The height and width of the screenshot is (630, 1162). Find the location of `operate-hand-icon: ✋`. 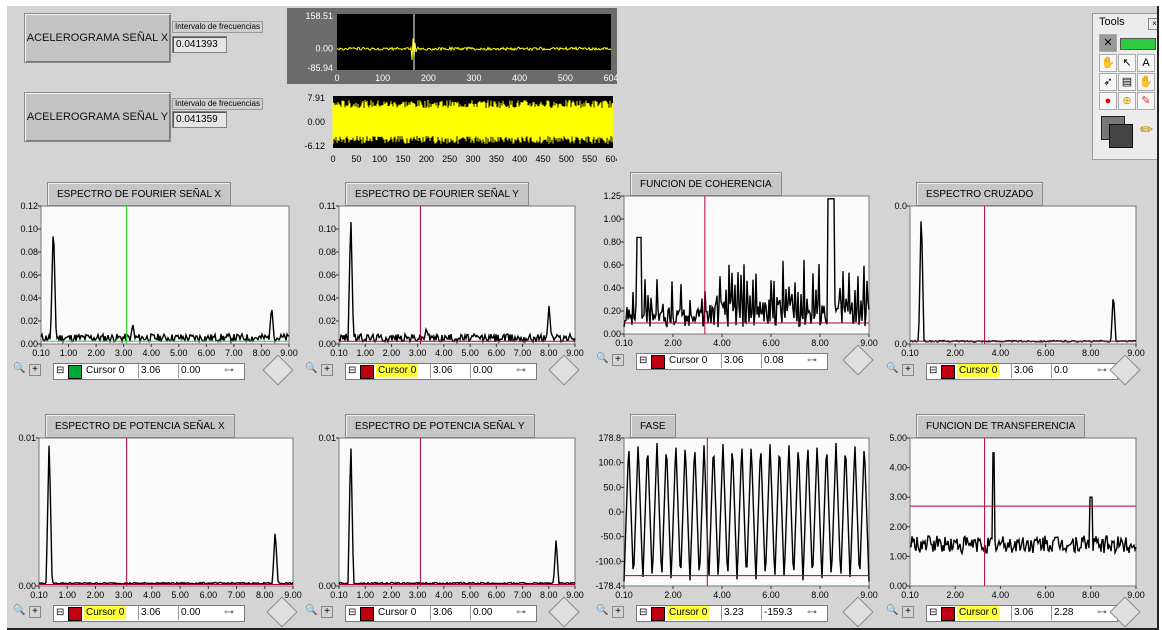

operate-hand-icon: ✋ is located at coordinates (1108, 63).